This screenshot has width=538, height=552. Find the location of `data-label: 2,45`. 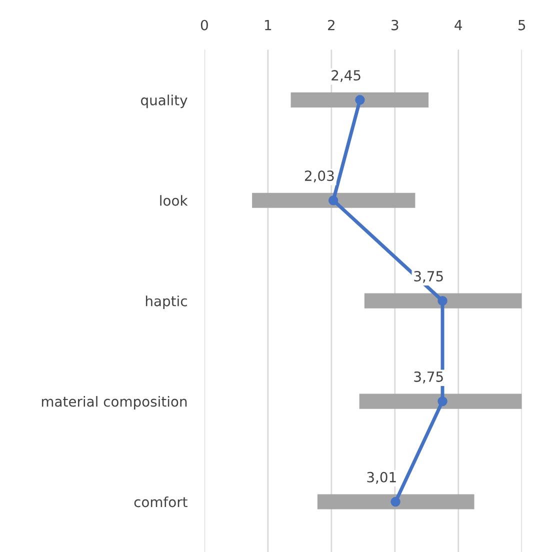

data-label: 2,45 is located at coordinates (346, 76).